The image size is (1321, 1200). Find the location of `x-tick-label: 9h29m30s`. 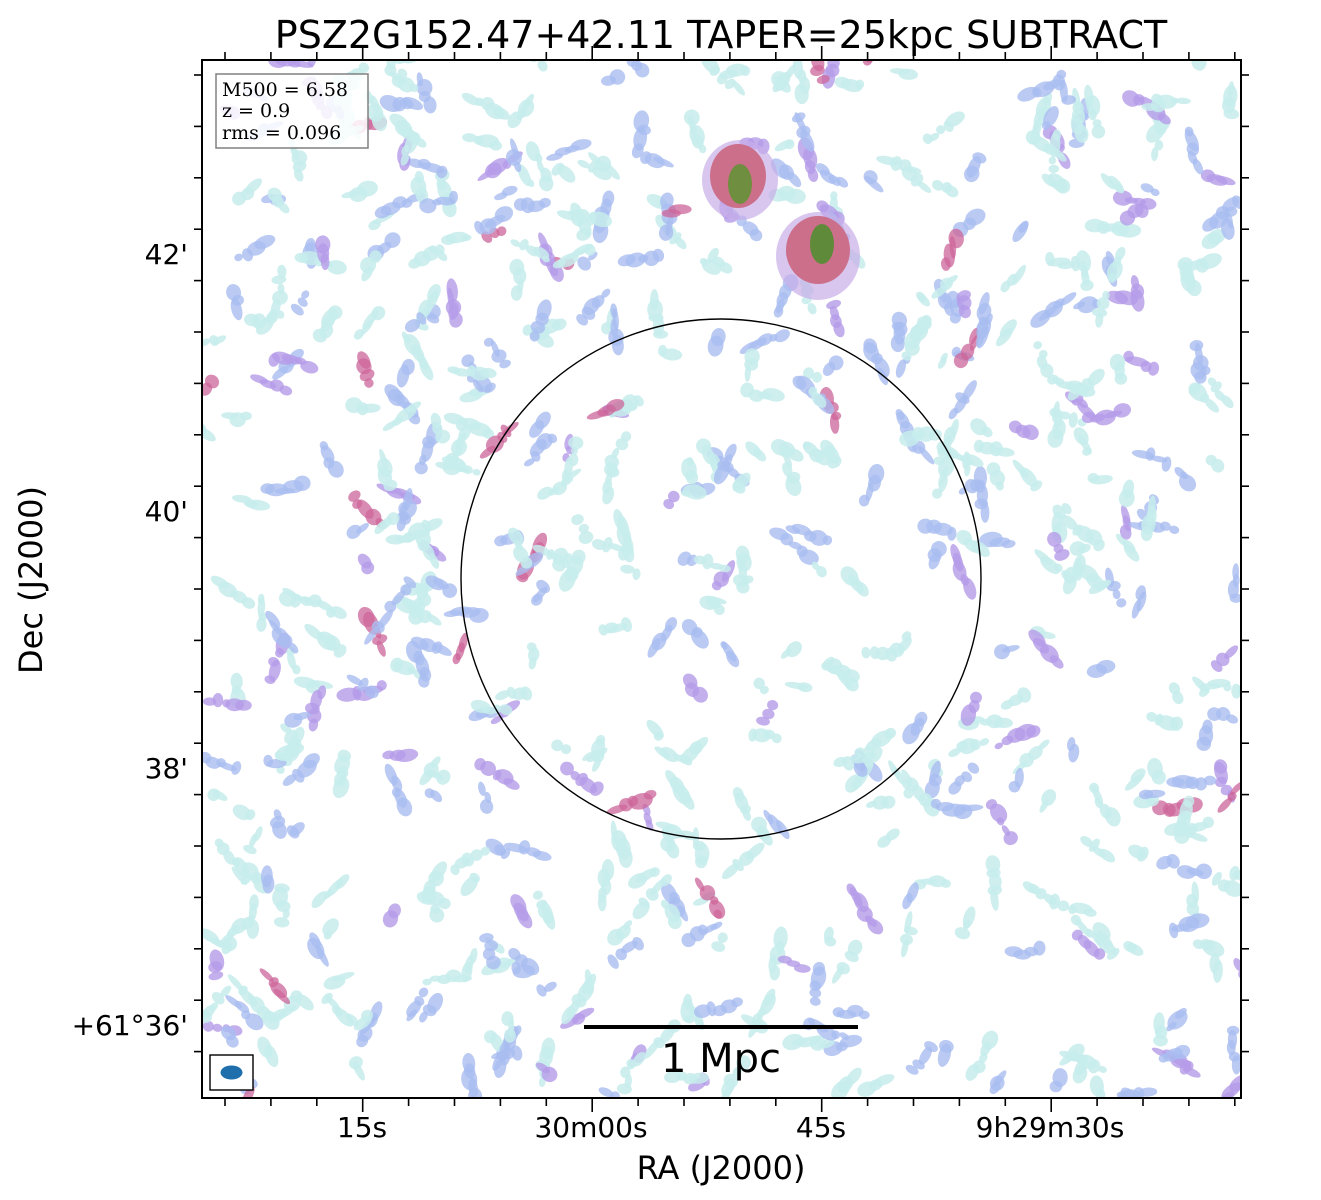

x-tick-label: 9h29m30s is located at coordinates (1050, 1127).